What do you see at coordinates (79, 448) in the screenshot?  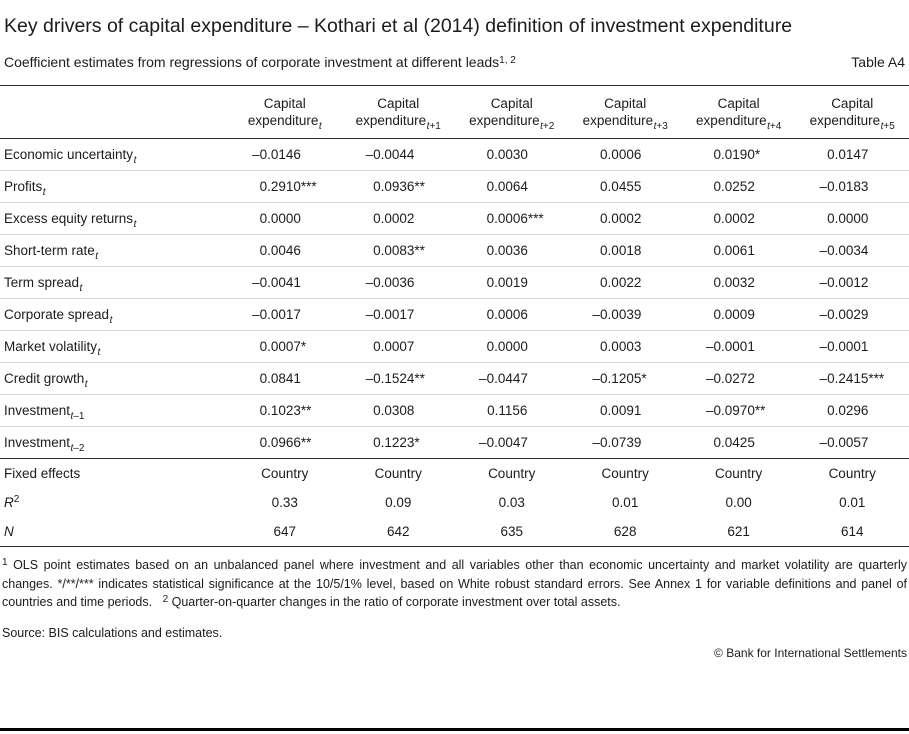 I see `subscript-offset: –2` at bounding box center [79, 448].